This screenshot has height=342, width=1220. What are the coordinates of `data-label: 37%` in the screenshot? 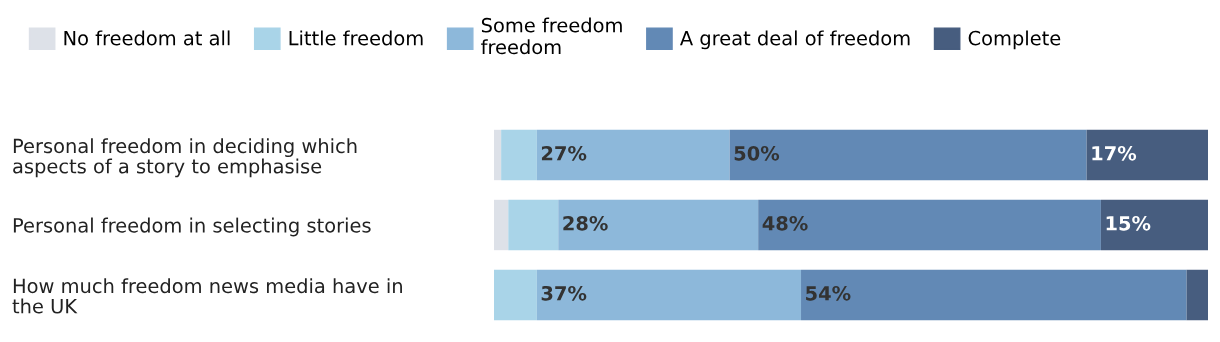 It's located at (564, 293).